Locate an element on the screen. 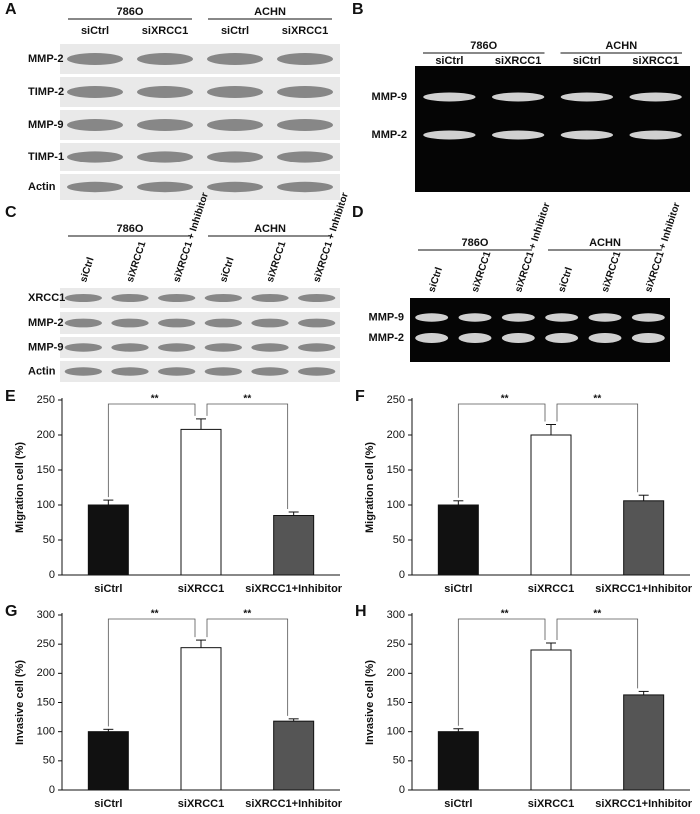 The height and width of the screenshot is (814, 700). panel-letter: C is located at coordinates (11, 212).